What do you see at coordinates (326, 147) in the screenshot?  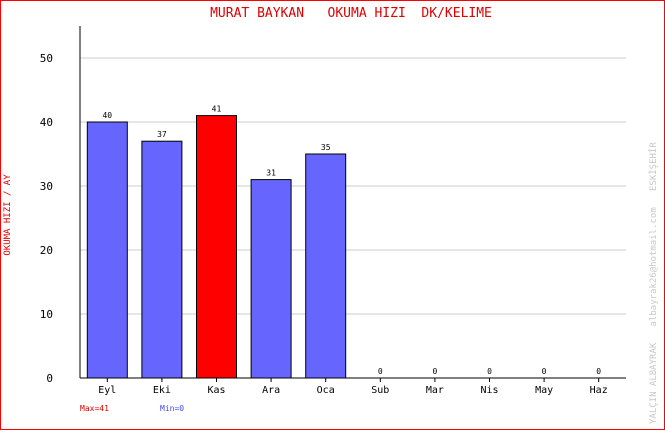 I see `value-label: 35` at bounding box center [326, 147].